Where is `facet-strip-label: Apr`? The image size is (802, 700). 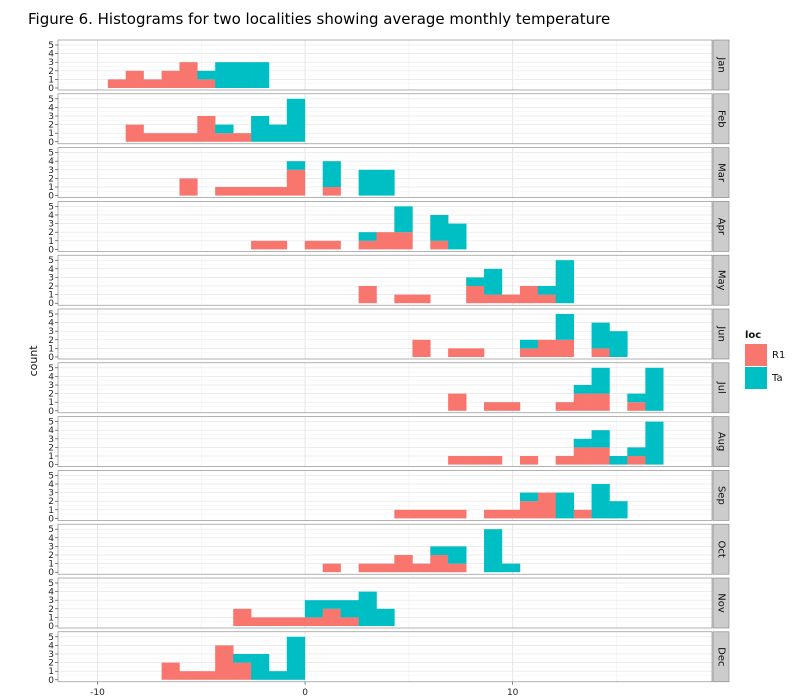
facet-strip-label: Apr is located at coordinates (721, 227).